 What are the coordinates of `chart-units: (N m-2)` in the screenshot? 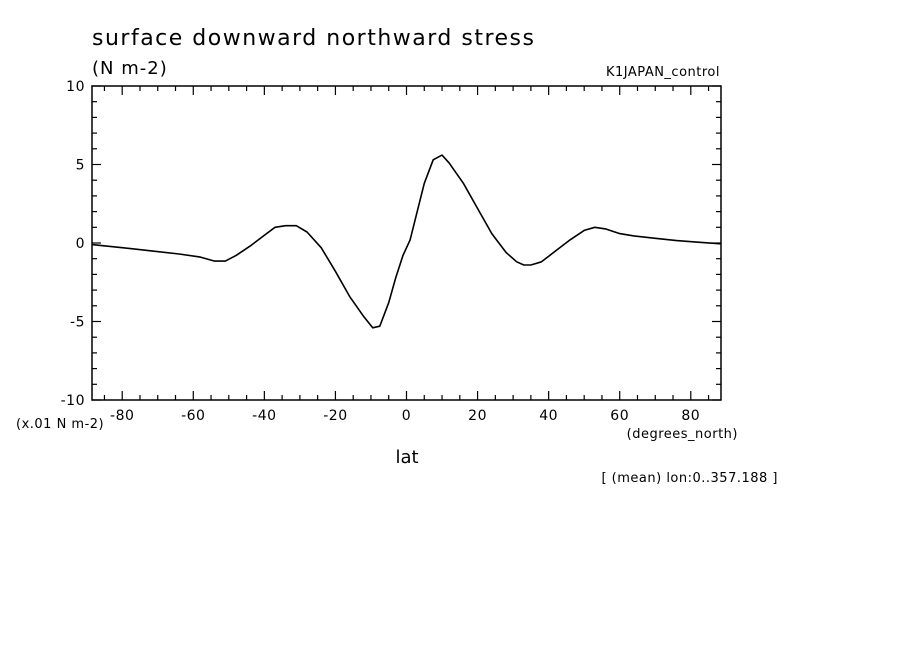 It's located at (130, 68).